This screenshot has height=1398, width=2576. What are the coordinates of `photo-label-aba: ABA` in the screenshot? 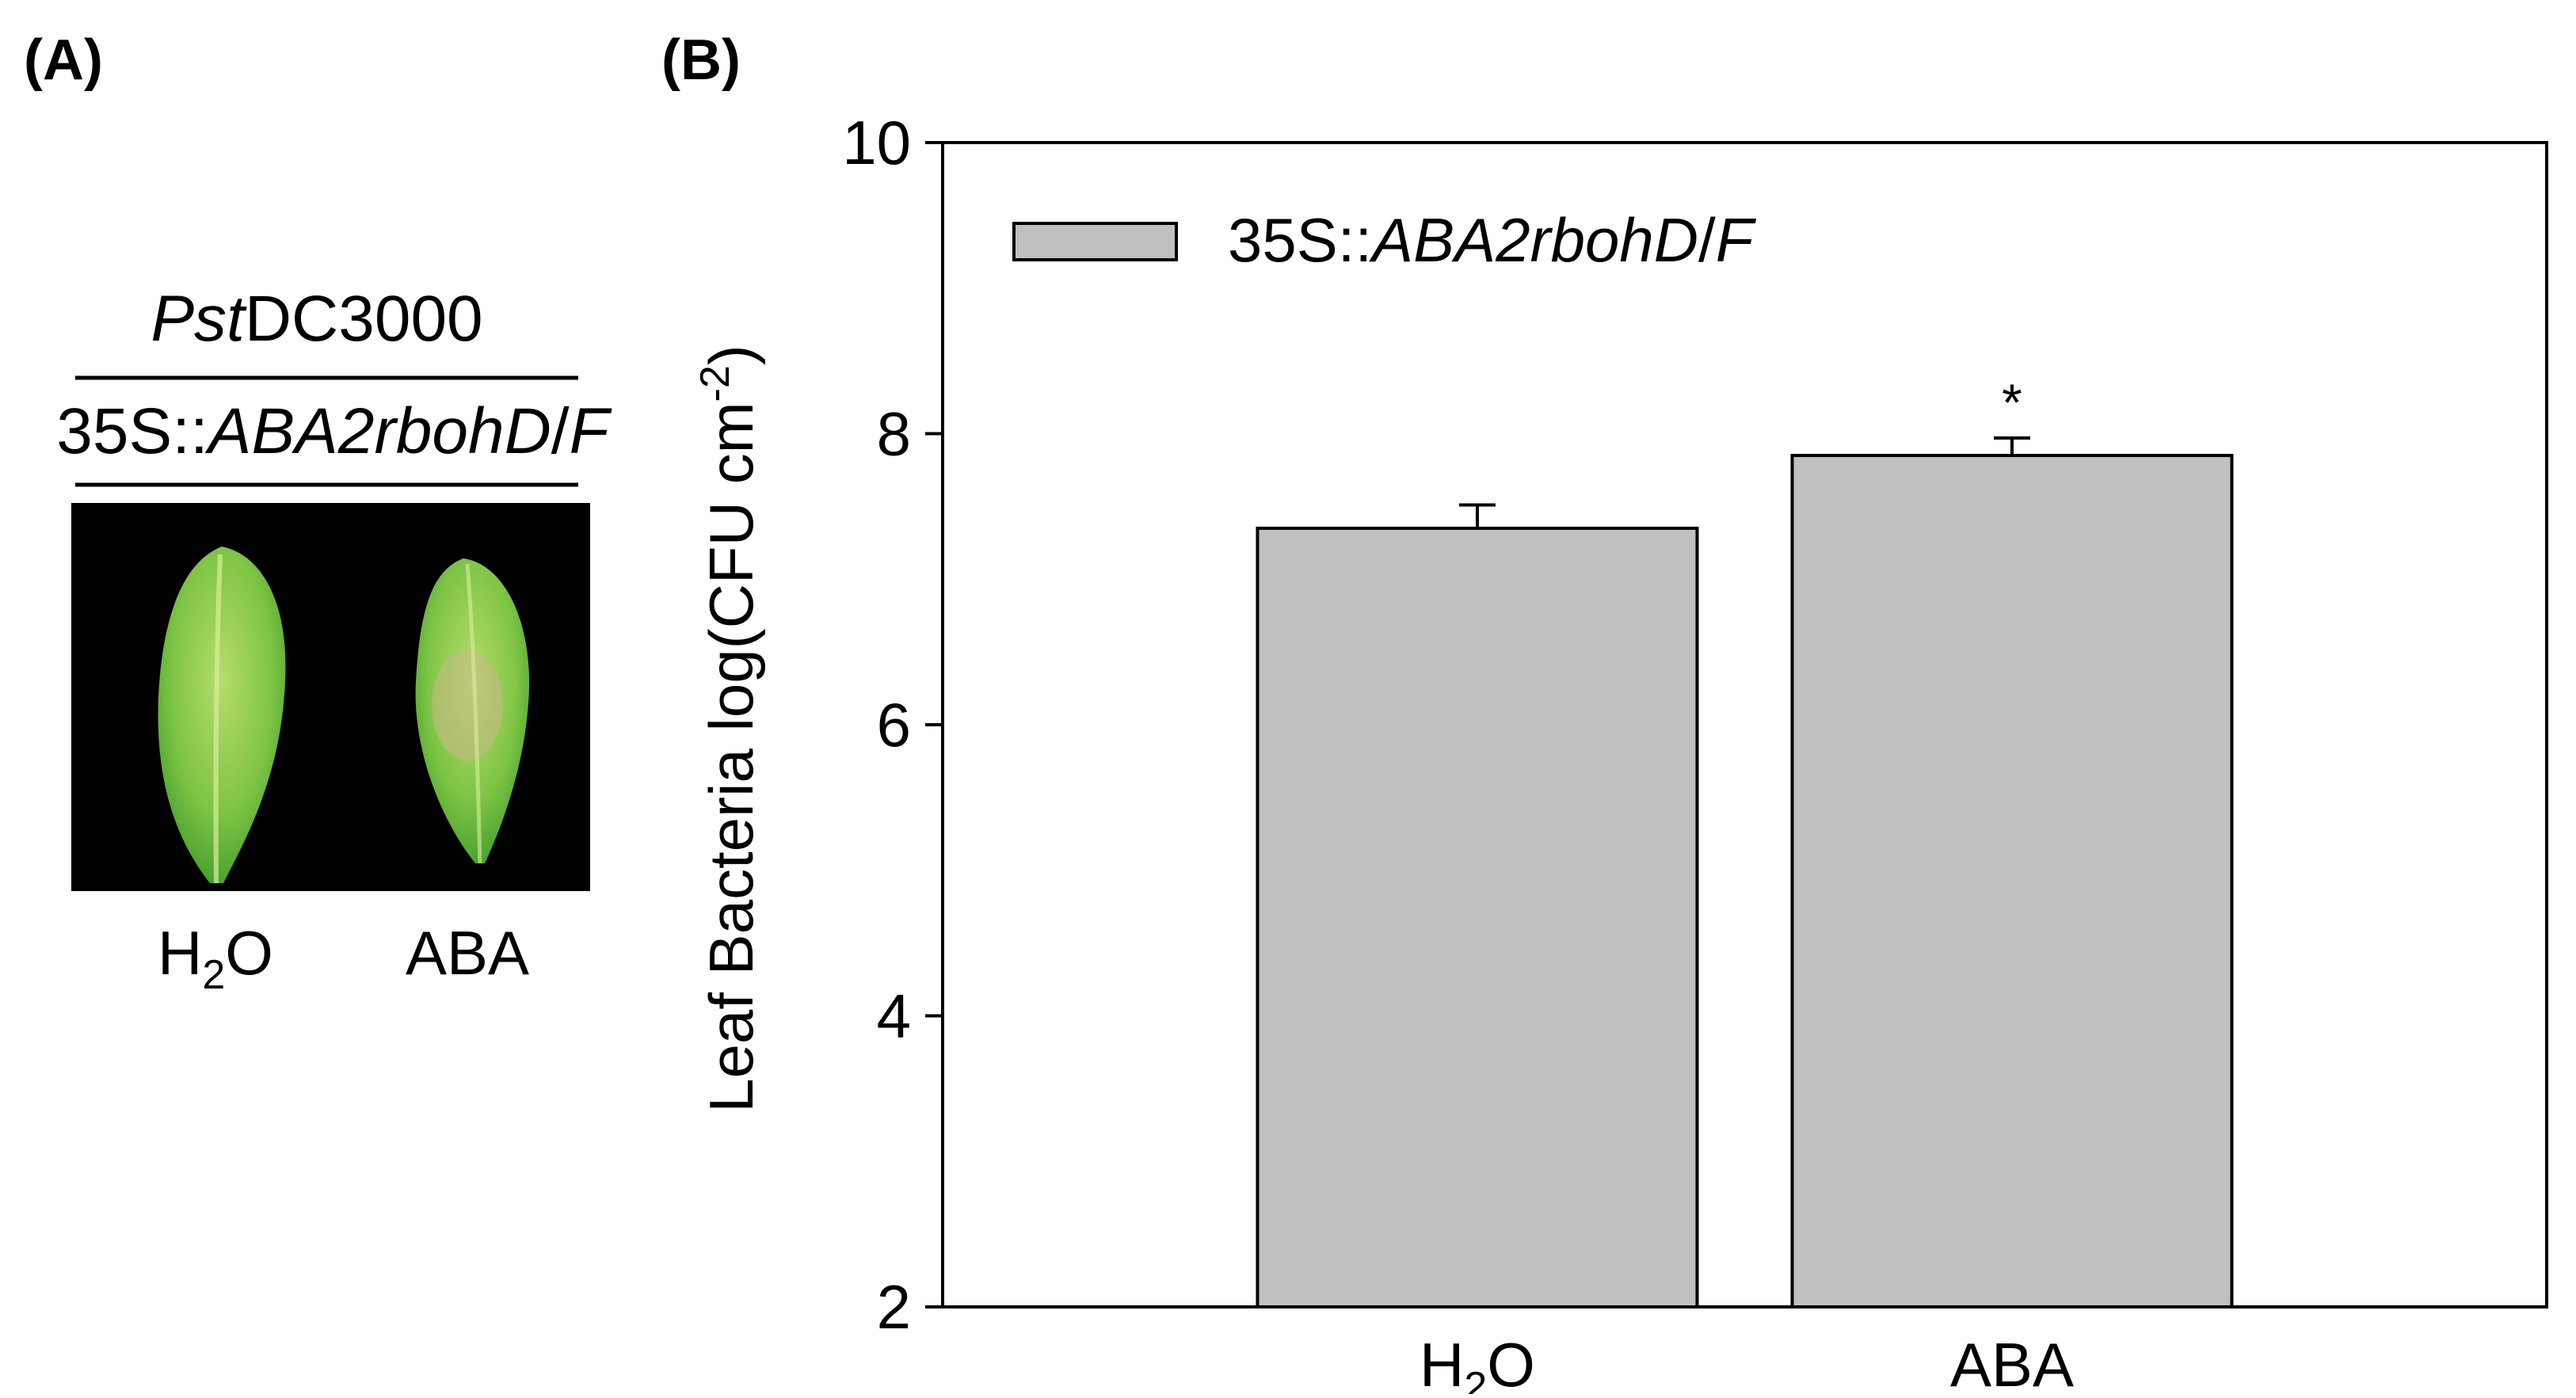 It's located at (468, 953).